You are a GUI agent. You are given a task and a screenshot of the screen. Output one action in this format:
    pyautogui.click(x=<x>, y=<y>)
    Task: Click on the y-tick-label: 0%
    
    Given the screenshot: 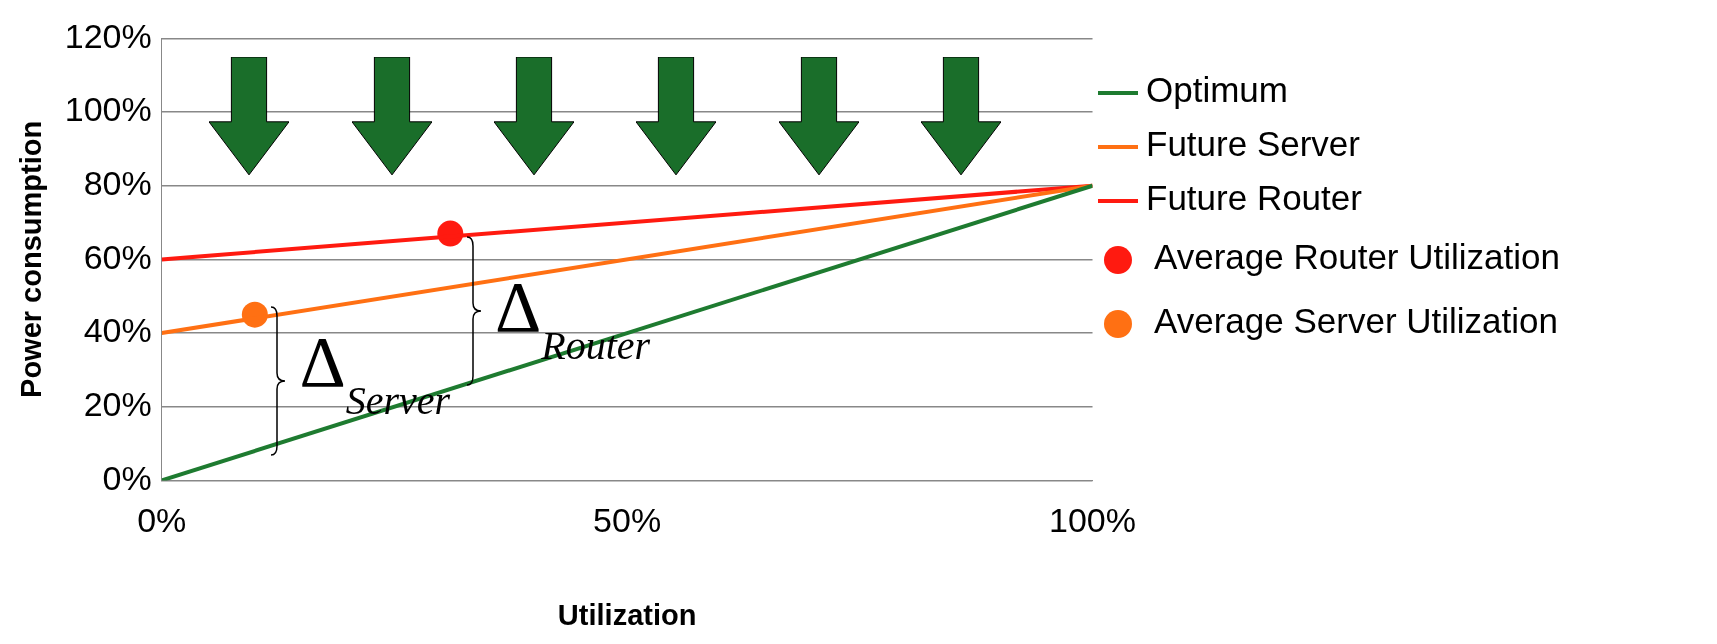 What is the action you would take?
    pyautogui.click(x=127, y=477)
    